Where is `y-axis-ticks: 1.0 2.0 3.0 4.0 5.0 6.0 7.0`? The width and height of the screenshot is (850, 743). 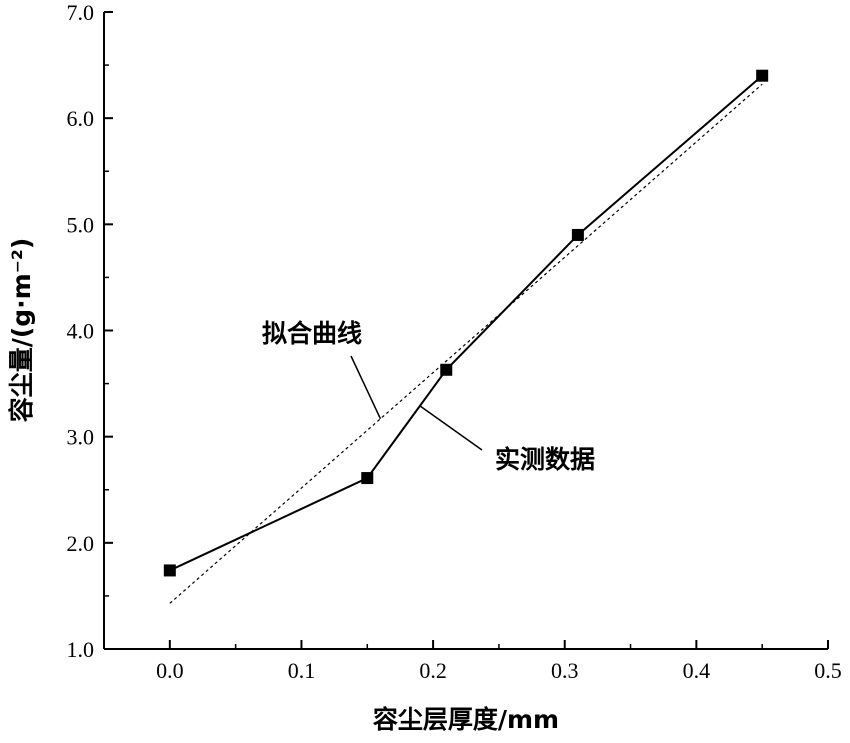
y-axis-ticks: 1.0 2.0 3.0 4.0 5.0 6.0 7.0 is located at coordinates (90, 331).